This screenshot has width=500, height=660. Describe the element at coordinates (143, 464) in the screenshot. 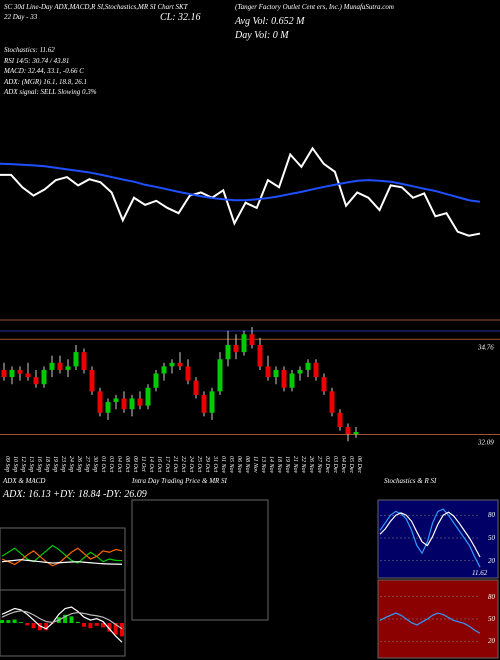

I see `x-tick-label: 11 Oct` at that location.